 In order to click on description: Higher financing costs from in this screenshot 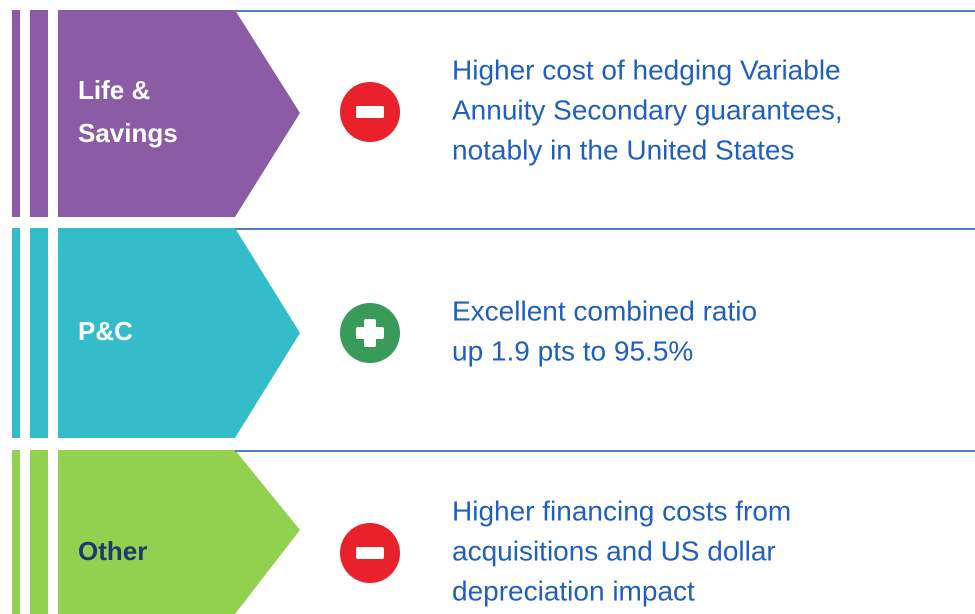, I will do `click(621, 510)`.